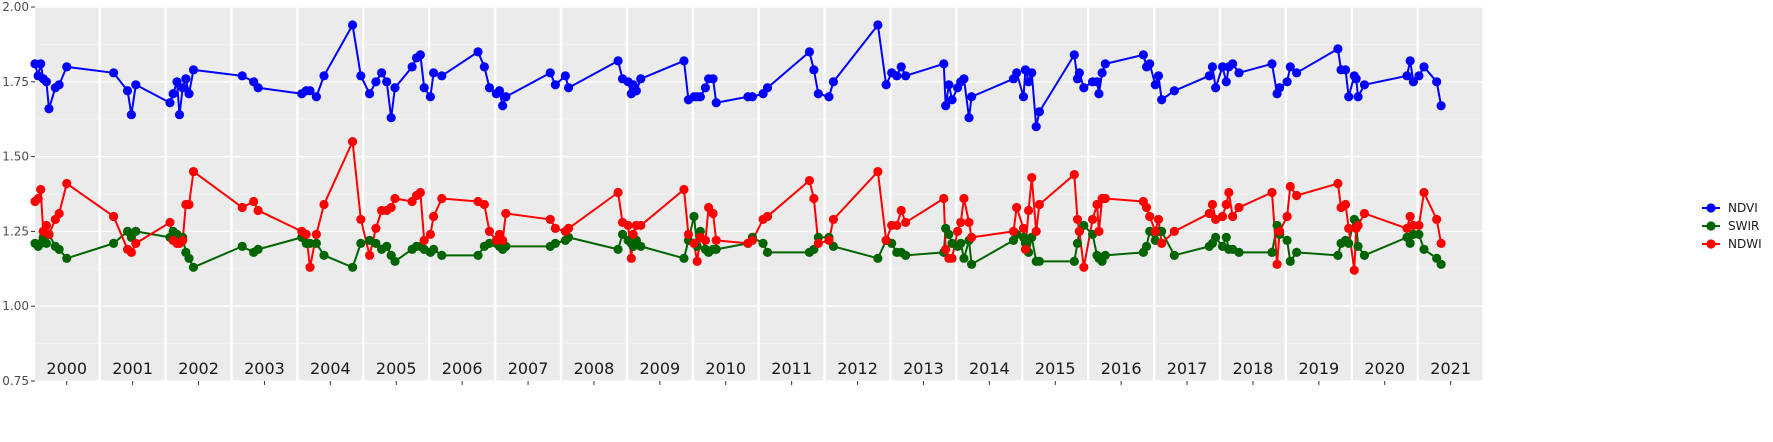 This screenshot has width=1773, height=442. What do you see at coordinates (923, 368) in the screenshot?
I see `facet-label-2013: 2013` at bounding box center [923, 368].